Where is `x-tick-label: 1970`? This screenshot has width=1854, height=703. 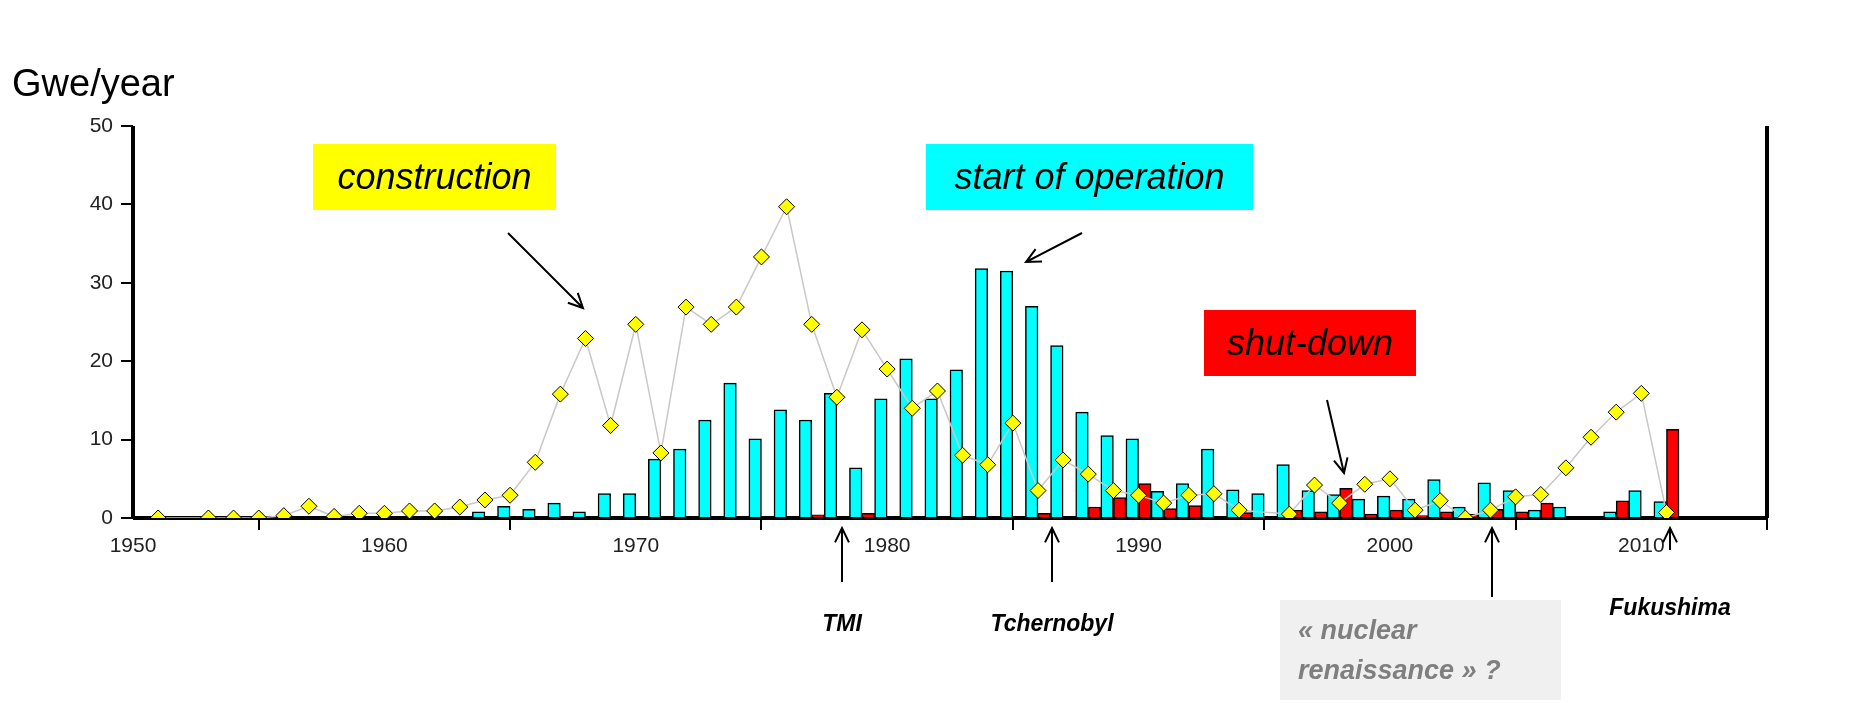 x-tick-label: 1970 is located at coordinates (636, 545).